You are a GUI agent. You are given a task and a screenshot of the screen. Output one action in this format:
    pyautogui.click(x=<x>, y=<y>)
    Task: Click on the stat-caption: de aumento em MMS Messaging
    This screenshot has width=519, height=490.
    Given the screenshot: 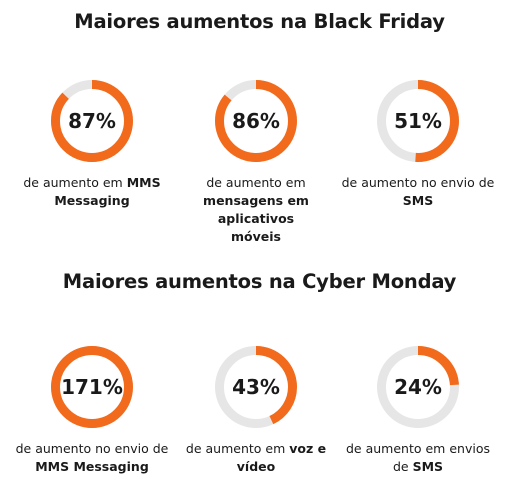 What is the action you would take?
    pyautogui.click(x=92, y=192)
    